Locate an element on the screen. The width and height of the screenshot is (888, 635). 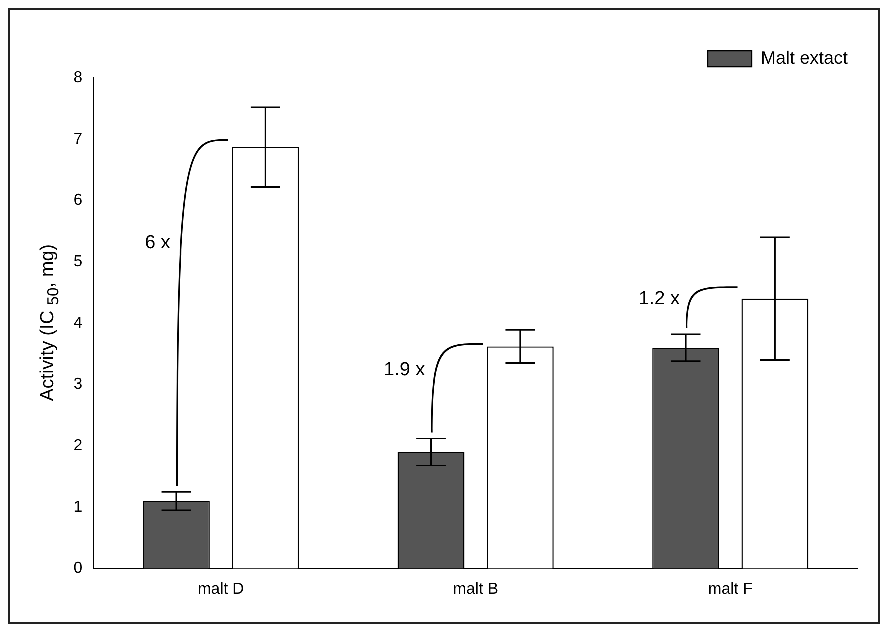
y-tick-label: 5 is located at coordinates (78, 261).